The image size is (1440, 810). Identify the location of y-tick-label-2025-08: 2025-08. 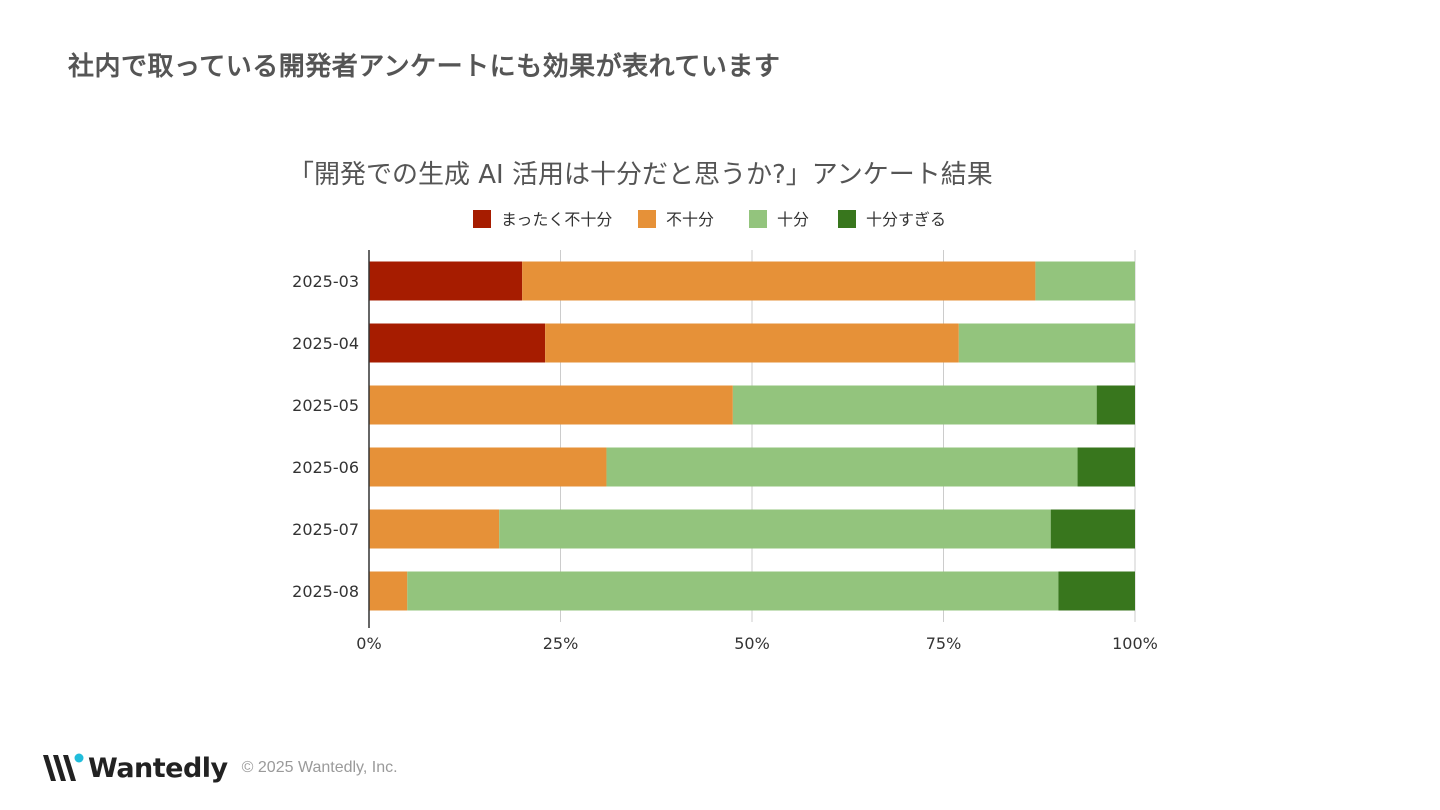
(325, 591).